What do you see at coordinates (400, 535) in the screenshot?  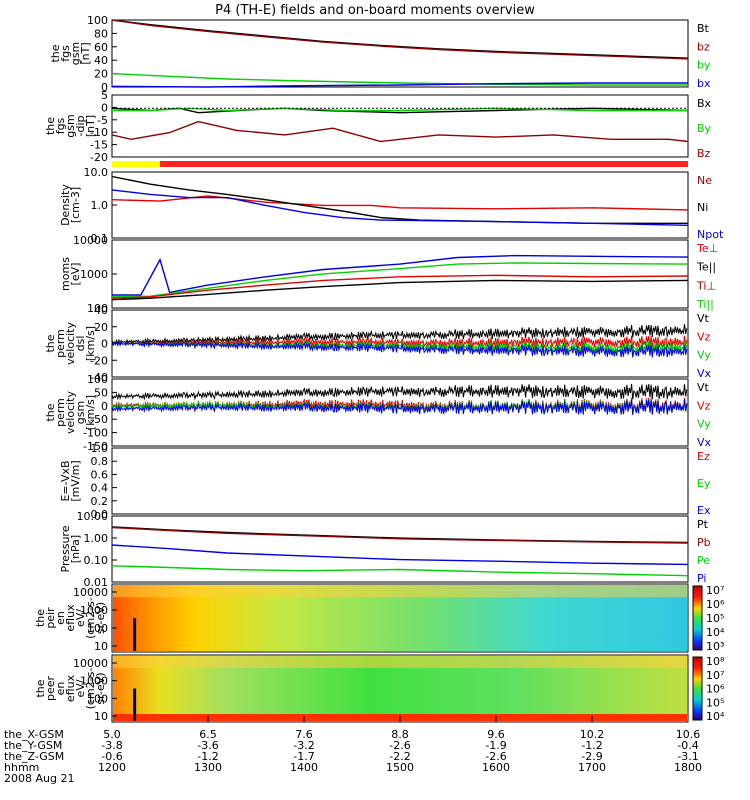 I see `series-line-Pb` at bounding box center [400, 535].